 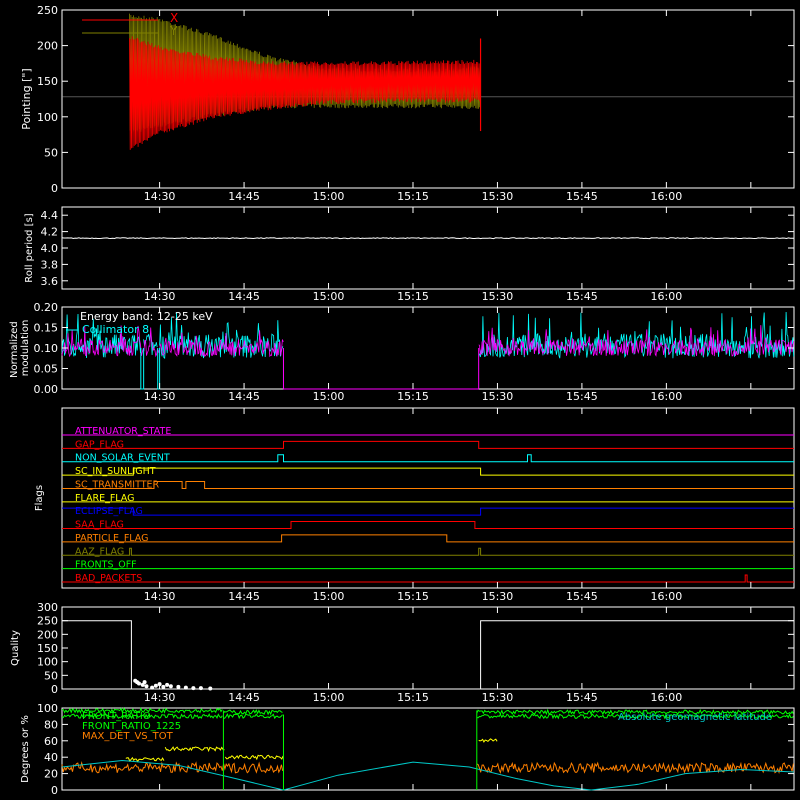 I want to click on modulation-y-axis: 0.00 0.05 0.10 0.15 0.20, so click(x=414, y=348).